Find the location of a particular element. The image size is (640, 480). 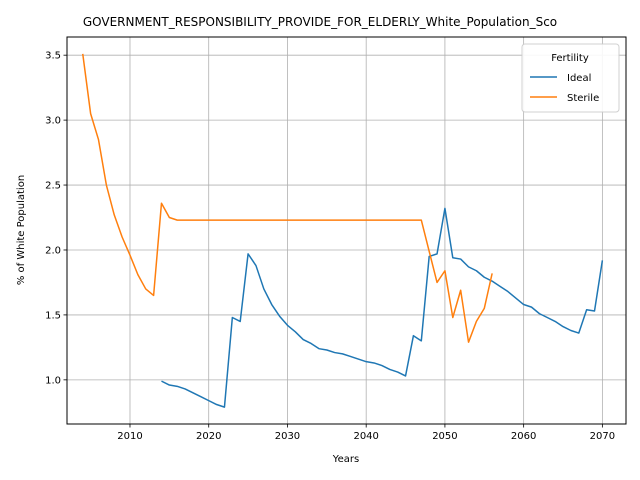

y-tick-label: 2.5 is located at coordinates (53, 186).